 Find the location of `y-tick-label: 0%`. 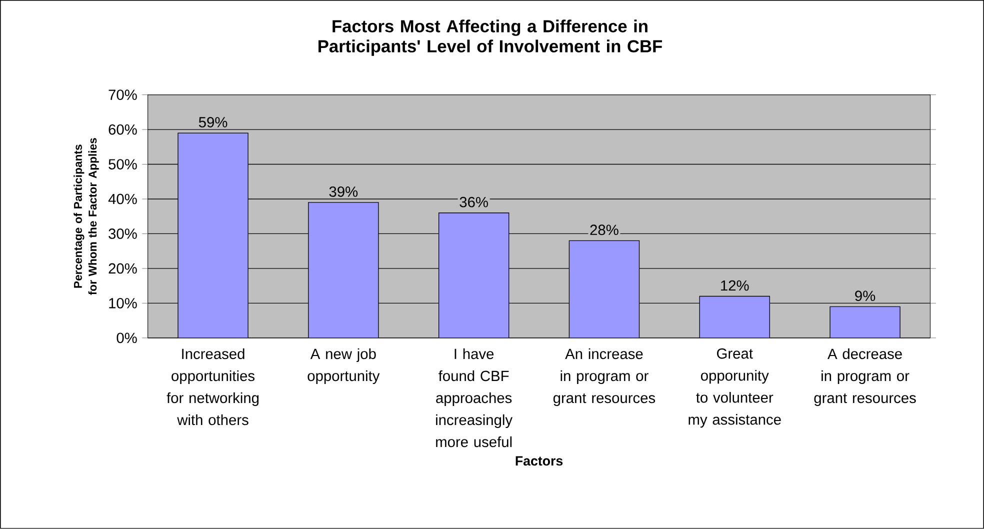

y-tick-label: 0% is located at coordinates (126, 338).